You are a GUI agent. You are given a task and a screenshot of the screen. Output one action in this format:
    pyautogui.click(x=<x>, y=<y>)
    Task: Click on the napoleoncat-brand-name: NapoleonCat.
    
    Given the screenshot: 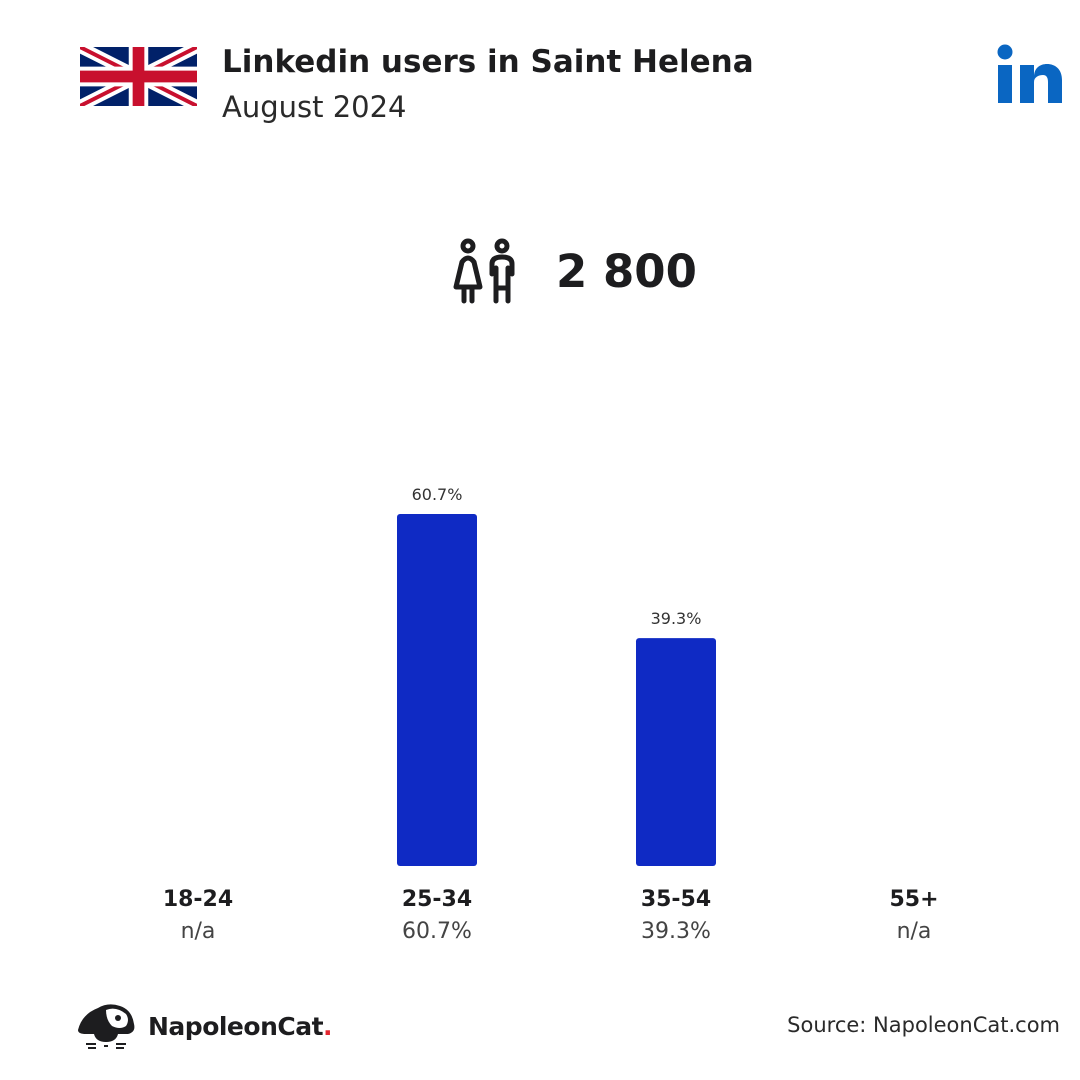 What is the action you would take?
    pyautogui.click(x=240, y=1026)
    